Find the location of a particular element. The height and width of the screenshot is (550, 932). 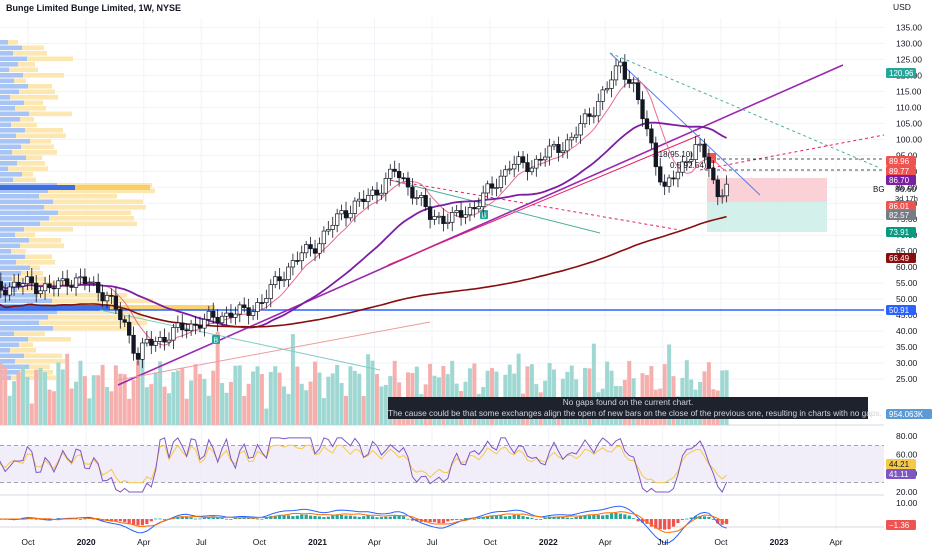

time-tick-label: Jul is located at coordinates (201, 542).